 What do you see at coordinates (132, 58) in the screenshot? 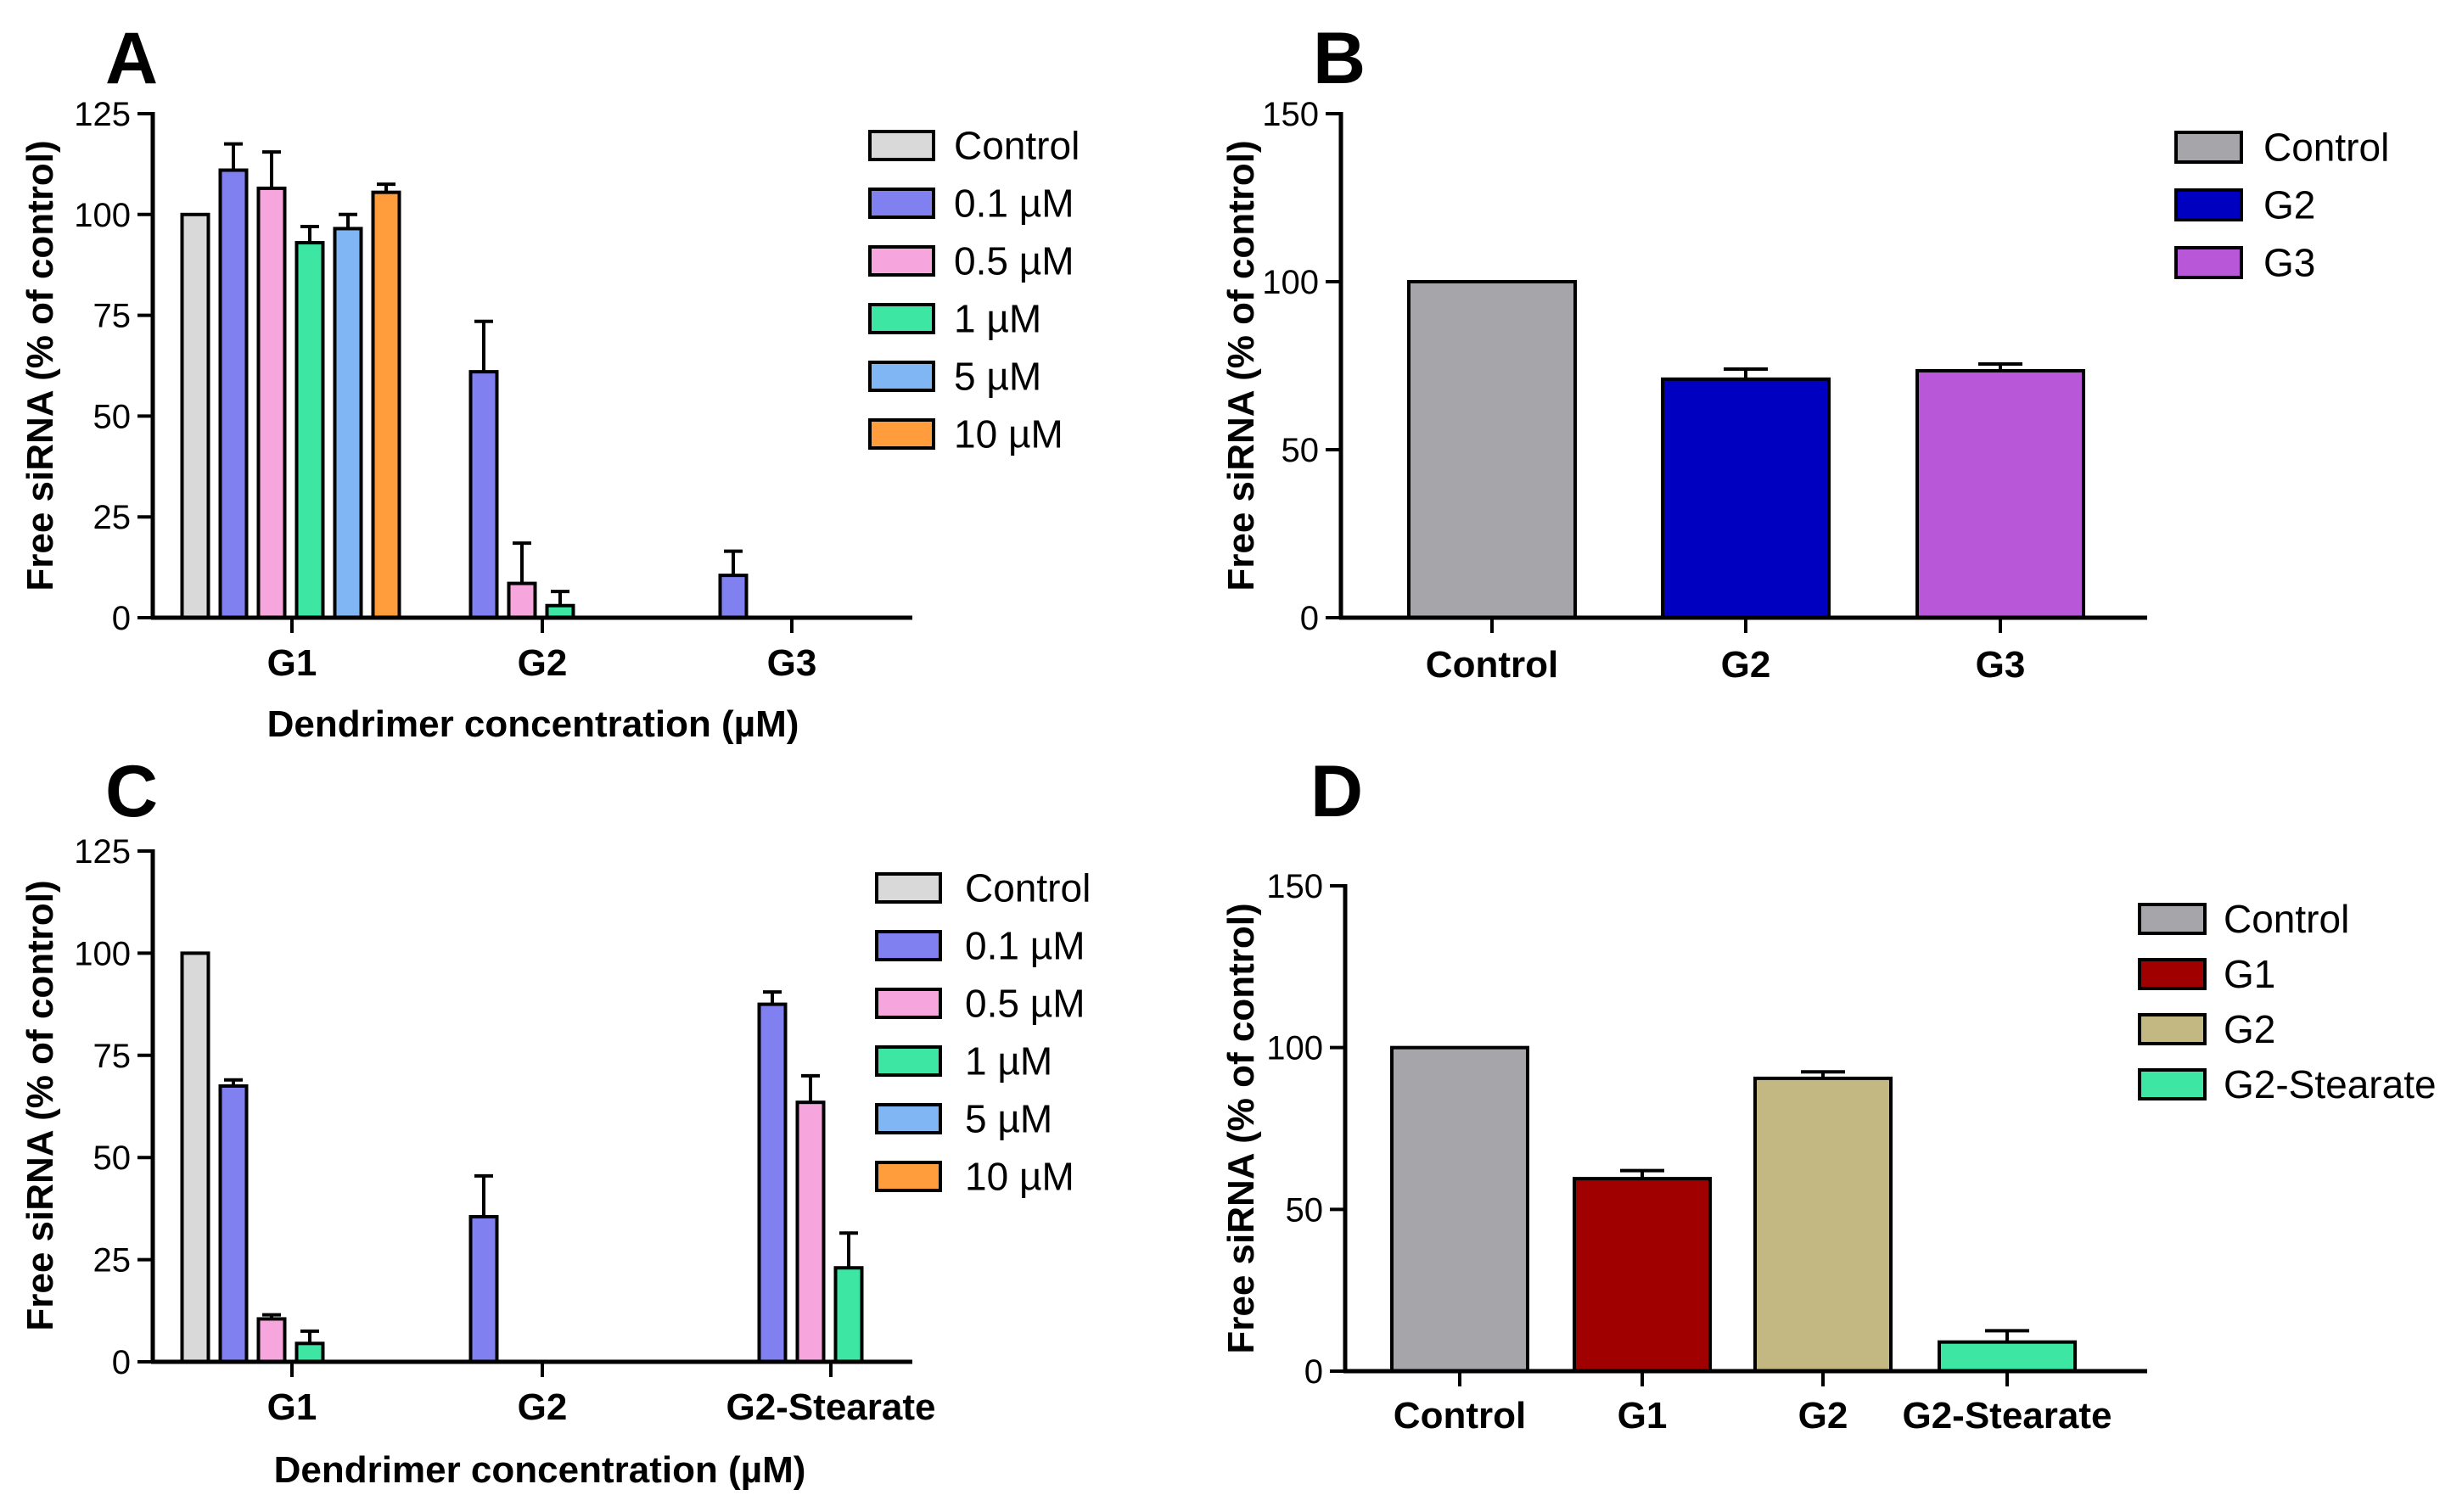
I see `panel-letter: A` at bounding box center [132, 58].